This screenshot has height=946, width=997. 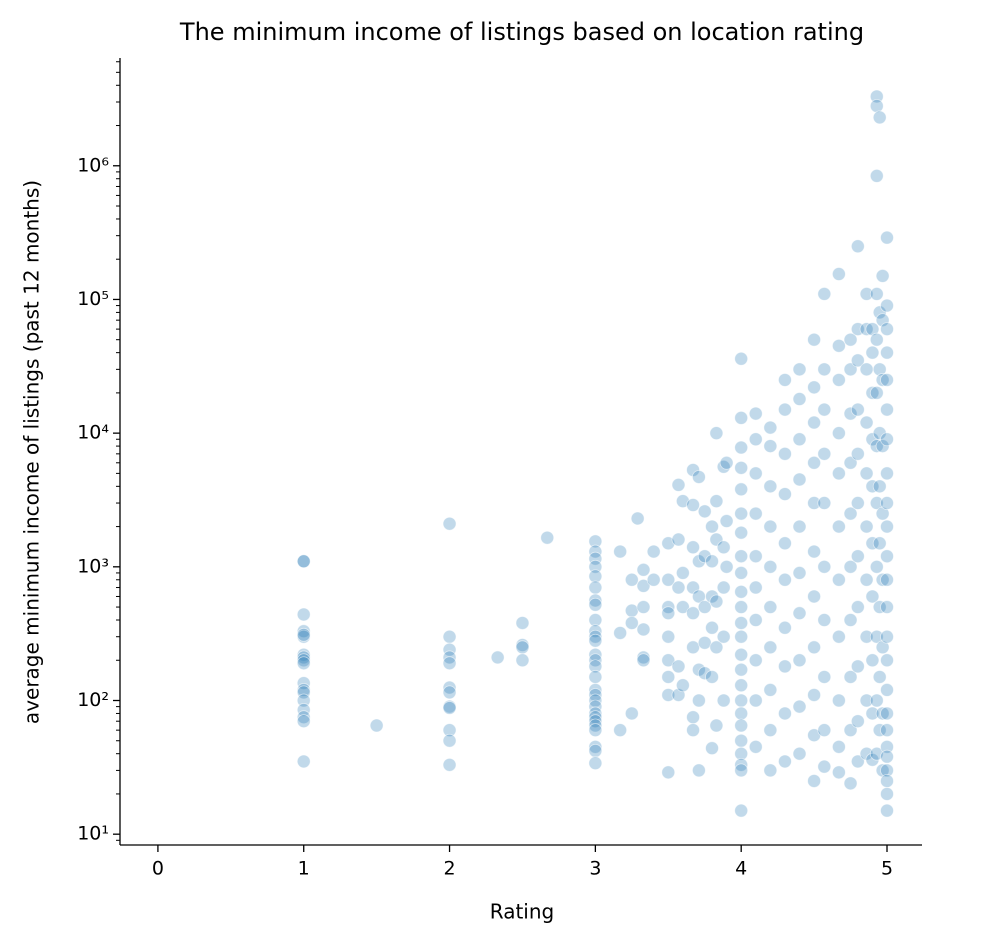 What do you see at coordinates (304, 869) in the screenshot?
I see `x-tick-label: 1` at bounding box center [304, 869].